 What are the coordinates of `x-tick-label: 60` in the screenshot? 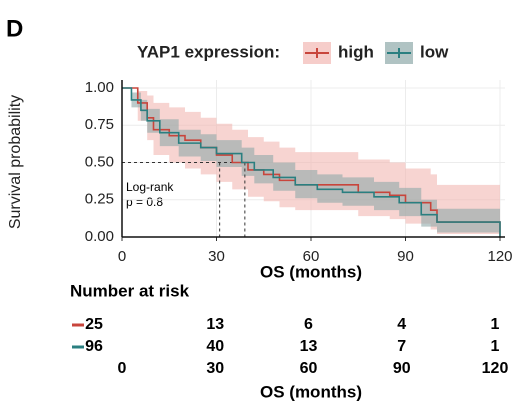 It's located at (311, 256).